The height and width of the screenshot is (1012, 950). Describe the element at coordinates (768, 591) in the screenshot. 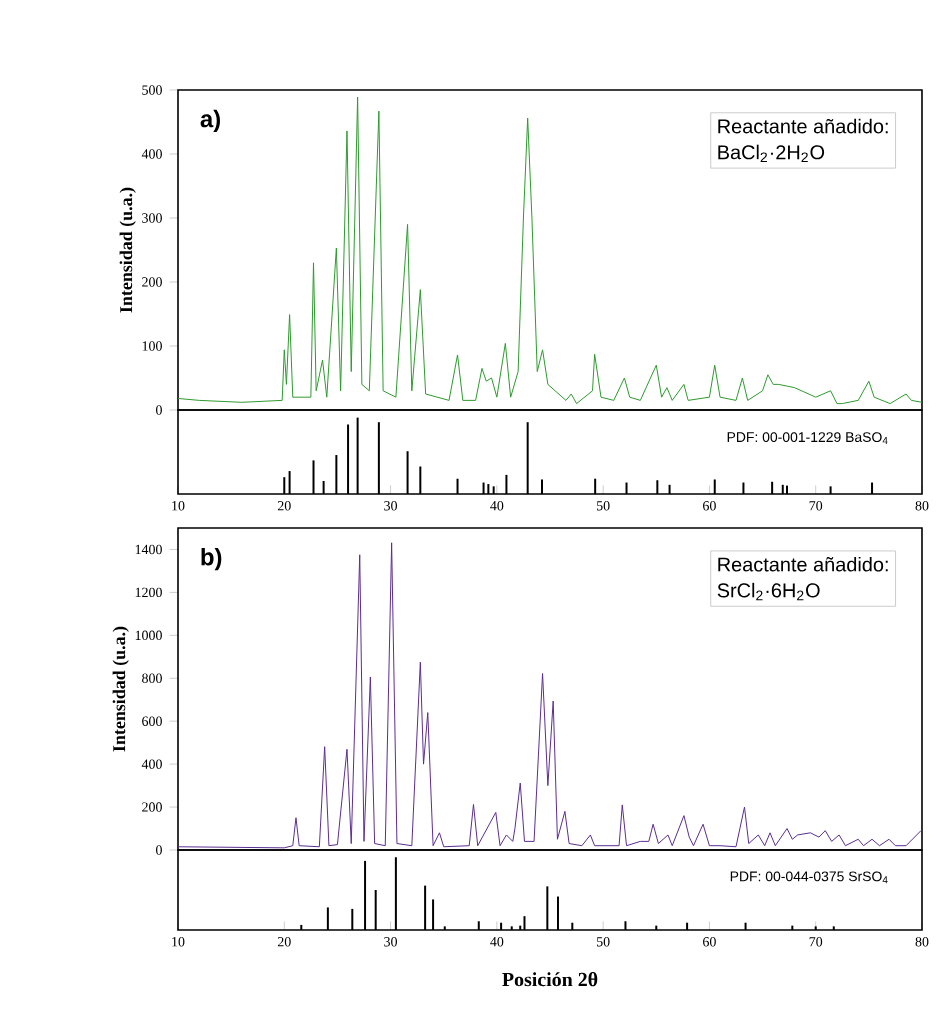

I see `annotation: SrCl$_{2}$·6H$_{2}$O` at that location.